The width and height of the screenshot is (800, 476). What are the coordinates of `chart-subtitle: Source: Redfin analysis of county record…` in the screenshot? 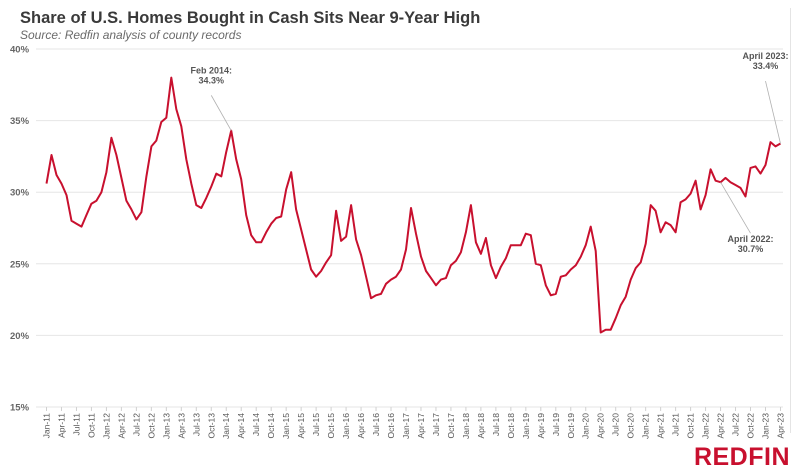 It's located at (131, 35).